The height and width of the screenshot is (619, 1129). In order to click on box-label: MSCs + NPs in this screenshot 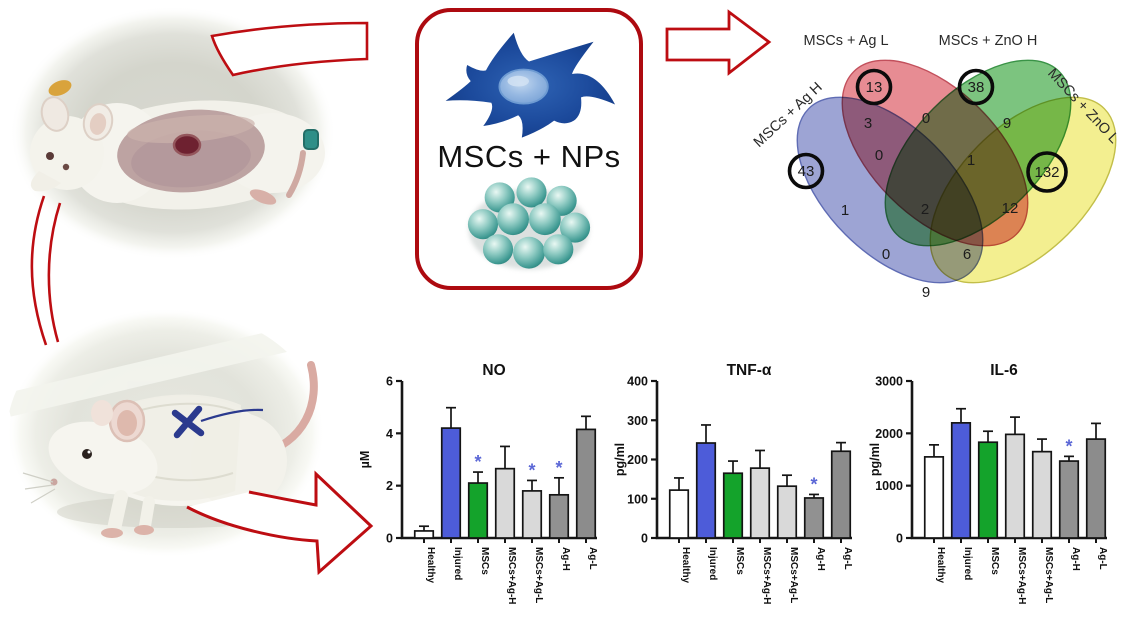, I will do `click(529, 156)`.